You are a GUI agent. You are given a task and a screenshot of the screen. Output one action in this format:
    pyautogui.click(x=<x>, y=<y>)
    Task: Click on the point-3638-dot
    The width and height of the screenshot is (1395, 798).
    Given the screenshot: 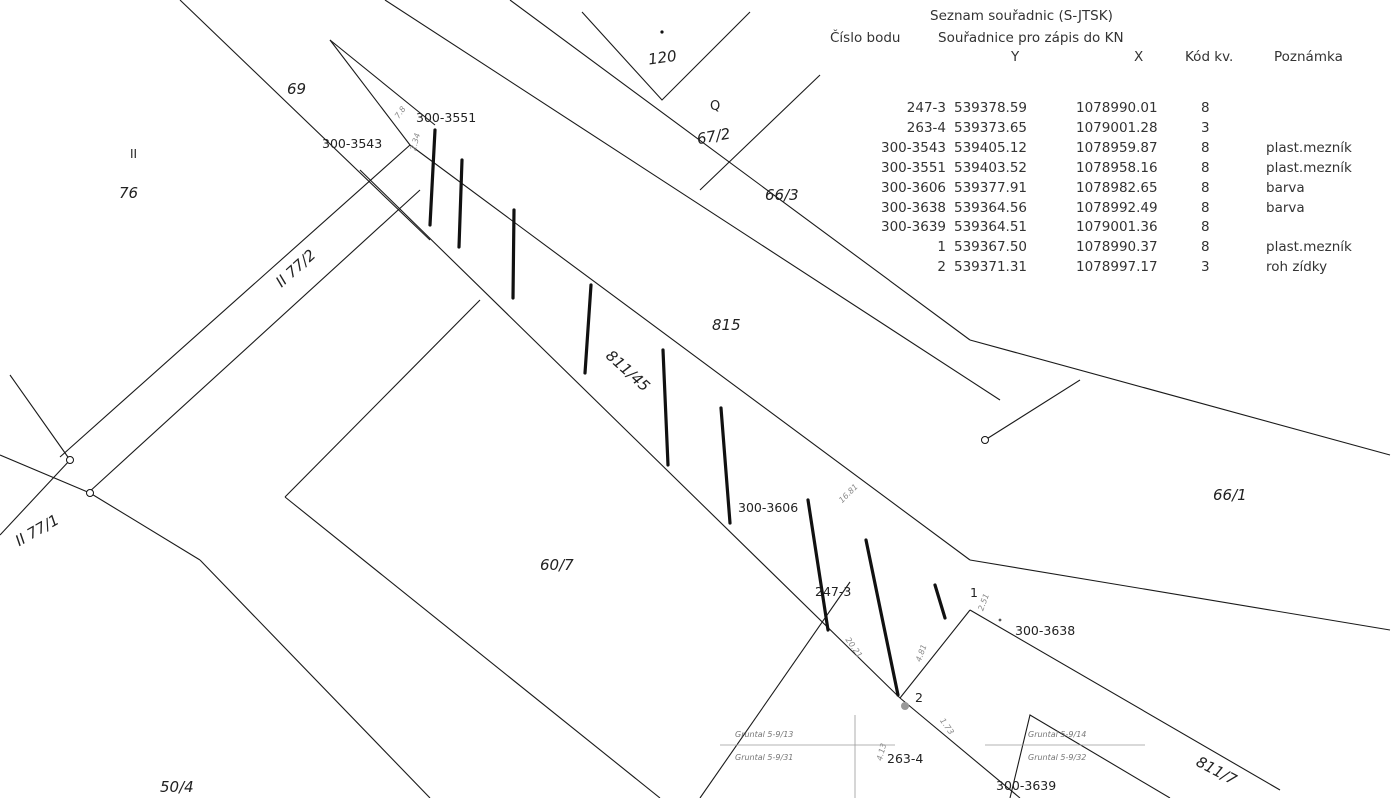 What is the action you would take?
    pyautogui.click(x=1000, y=620)
    